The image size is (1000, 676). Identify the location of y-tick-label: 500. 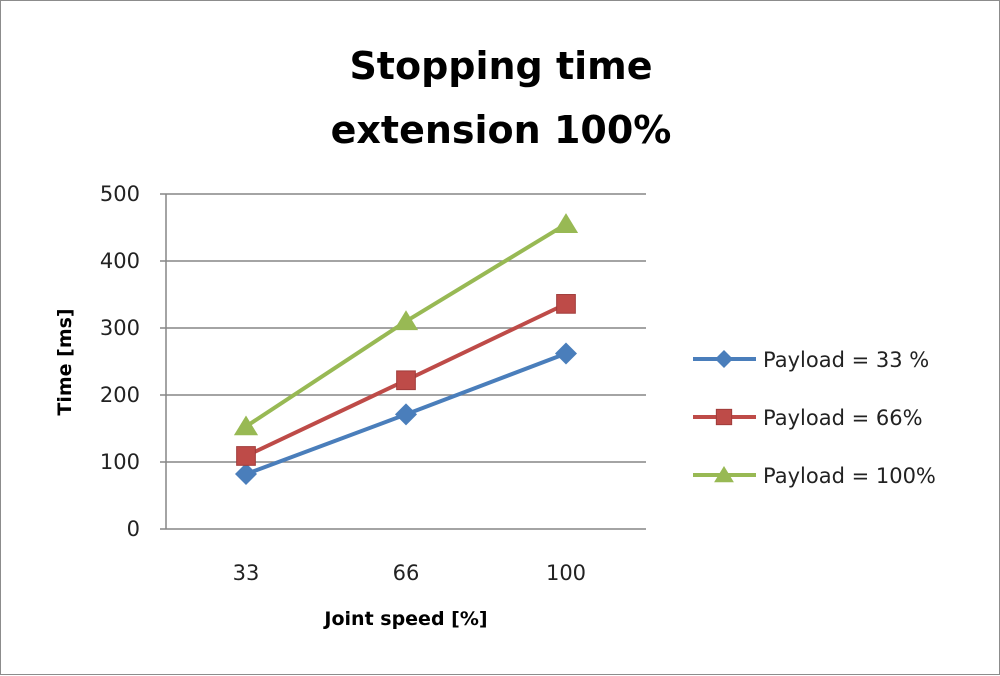
(120, 194).